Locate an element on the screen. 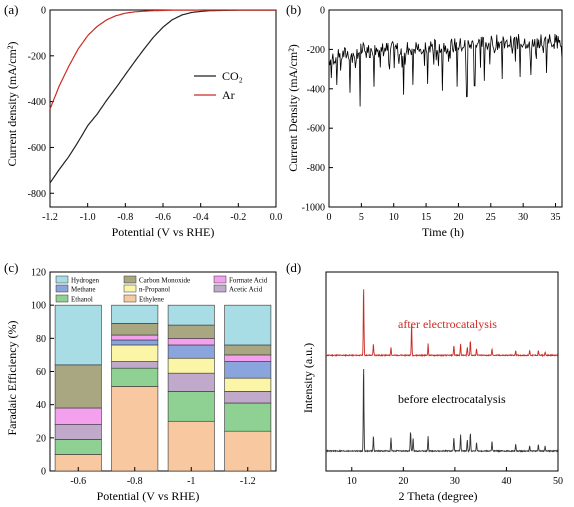  panel-c-ytick-label: 40 is located at coordinates (41, 405).